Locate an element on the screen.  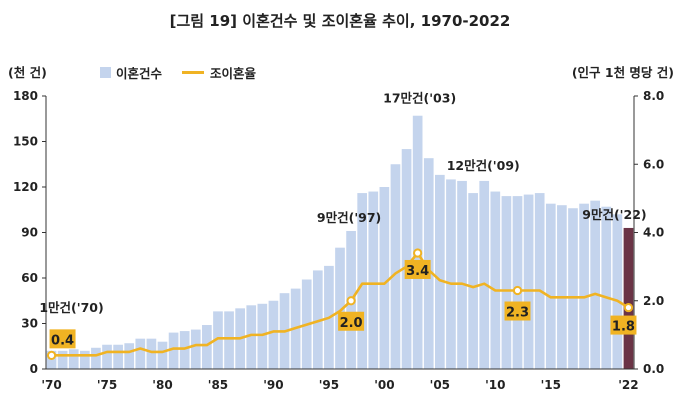
rate-label-2003: 3.4 is located at coordinates (417, 271).